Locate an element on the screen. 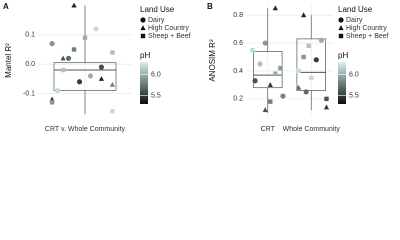 The width and height of the screenshot is (400, 240). y-axis-title: ANOSIM R² is located at coordinates (212, 60).